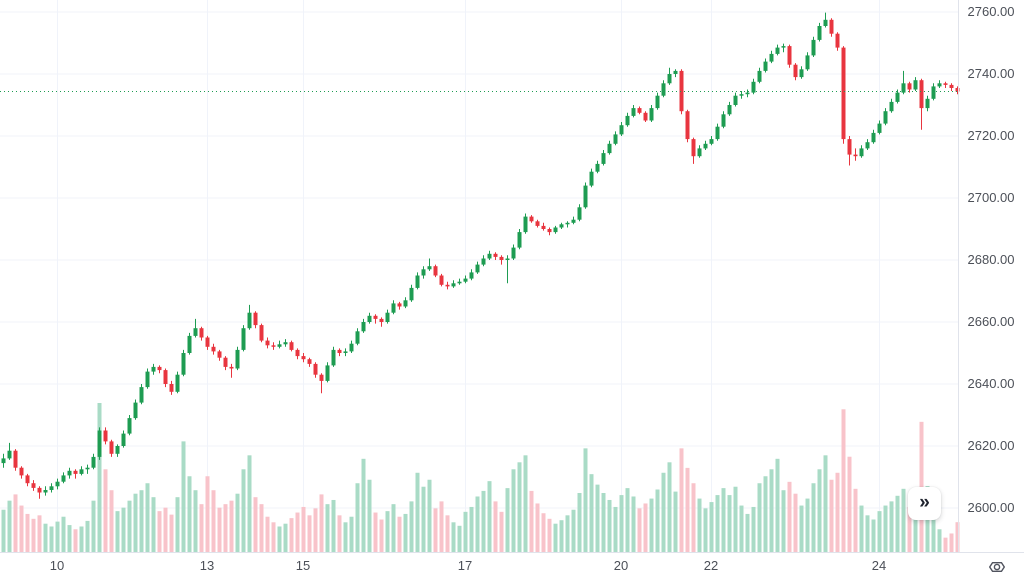 The height and width of the screenshot is (580, 1024). What do you see at coordinates (991, 11) in the screenshot?
I see `price-tick-label: 2760.00` at bounding box center [991, 11].